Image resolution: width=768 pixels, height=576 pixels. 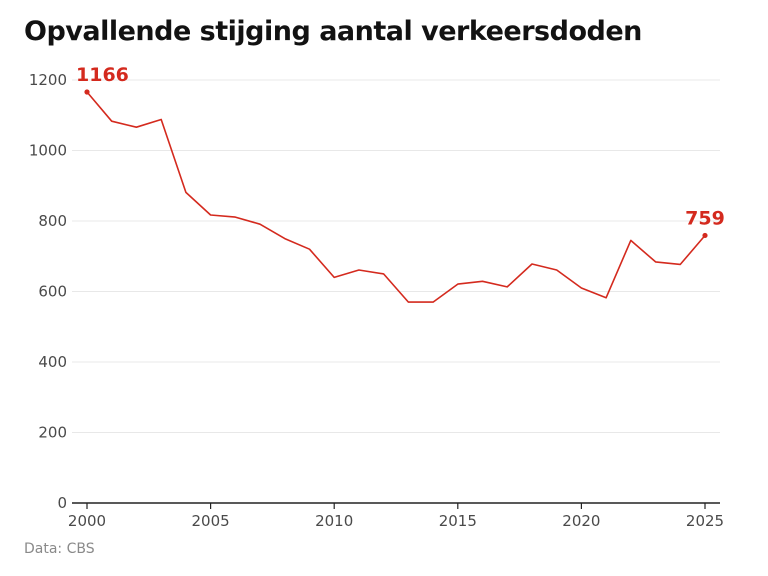 What do you see at coordinates (334, 521) in the screenshot?
I see `x-tick-label: 2010` at bounding box center [334, 521].